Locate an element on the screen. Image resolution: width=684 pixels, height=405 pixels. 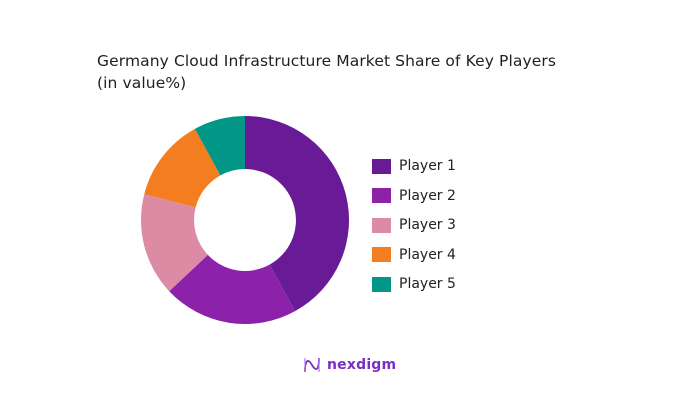
chart-legend: Player 1 Player 2 Player 3 Player 4 Player 5 is located at coordinates (414, 232).